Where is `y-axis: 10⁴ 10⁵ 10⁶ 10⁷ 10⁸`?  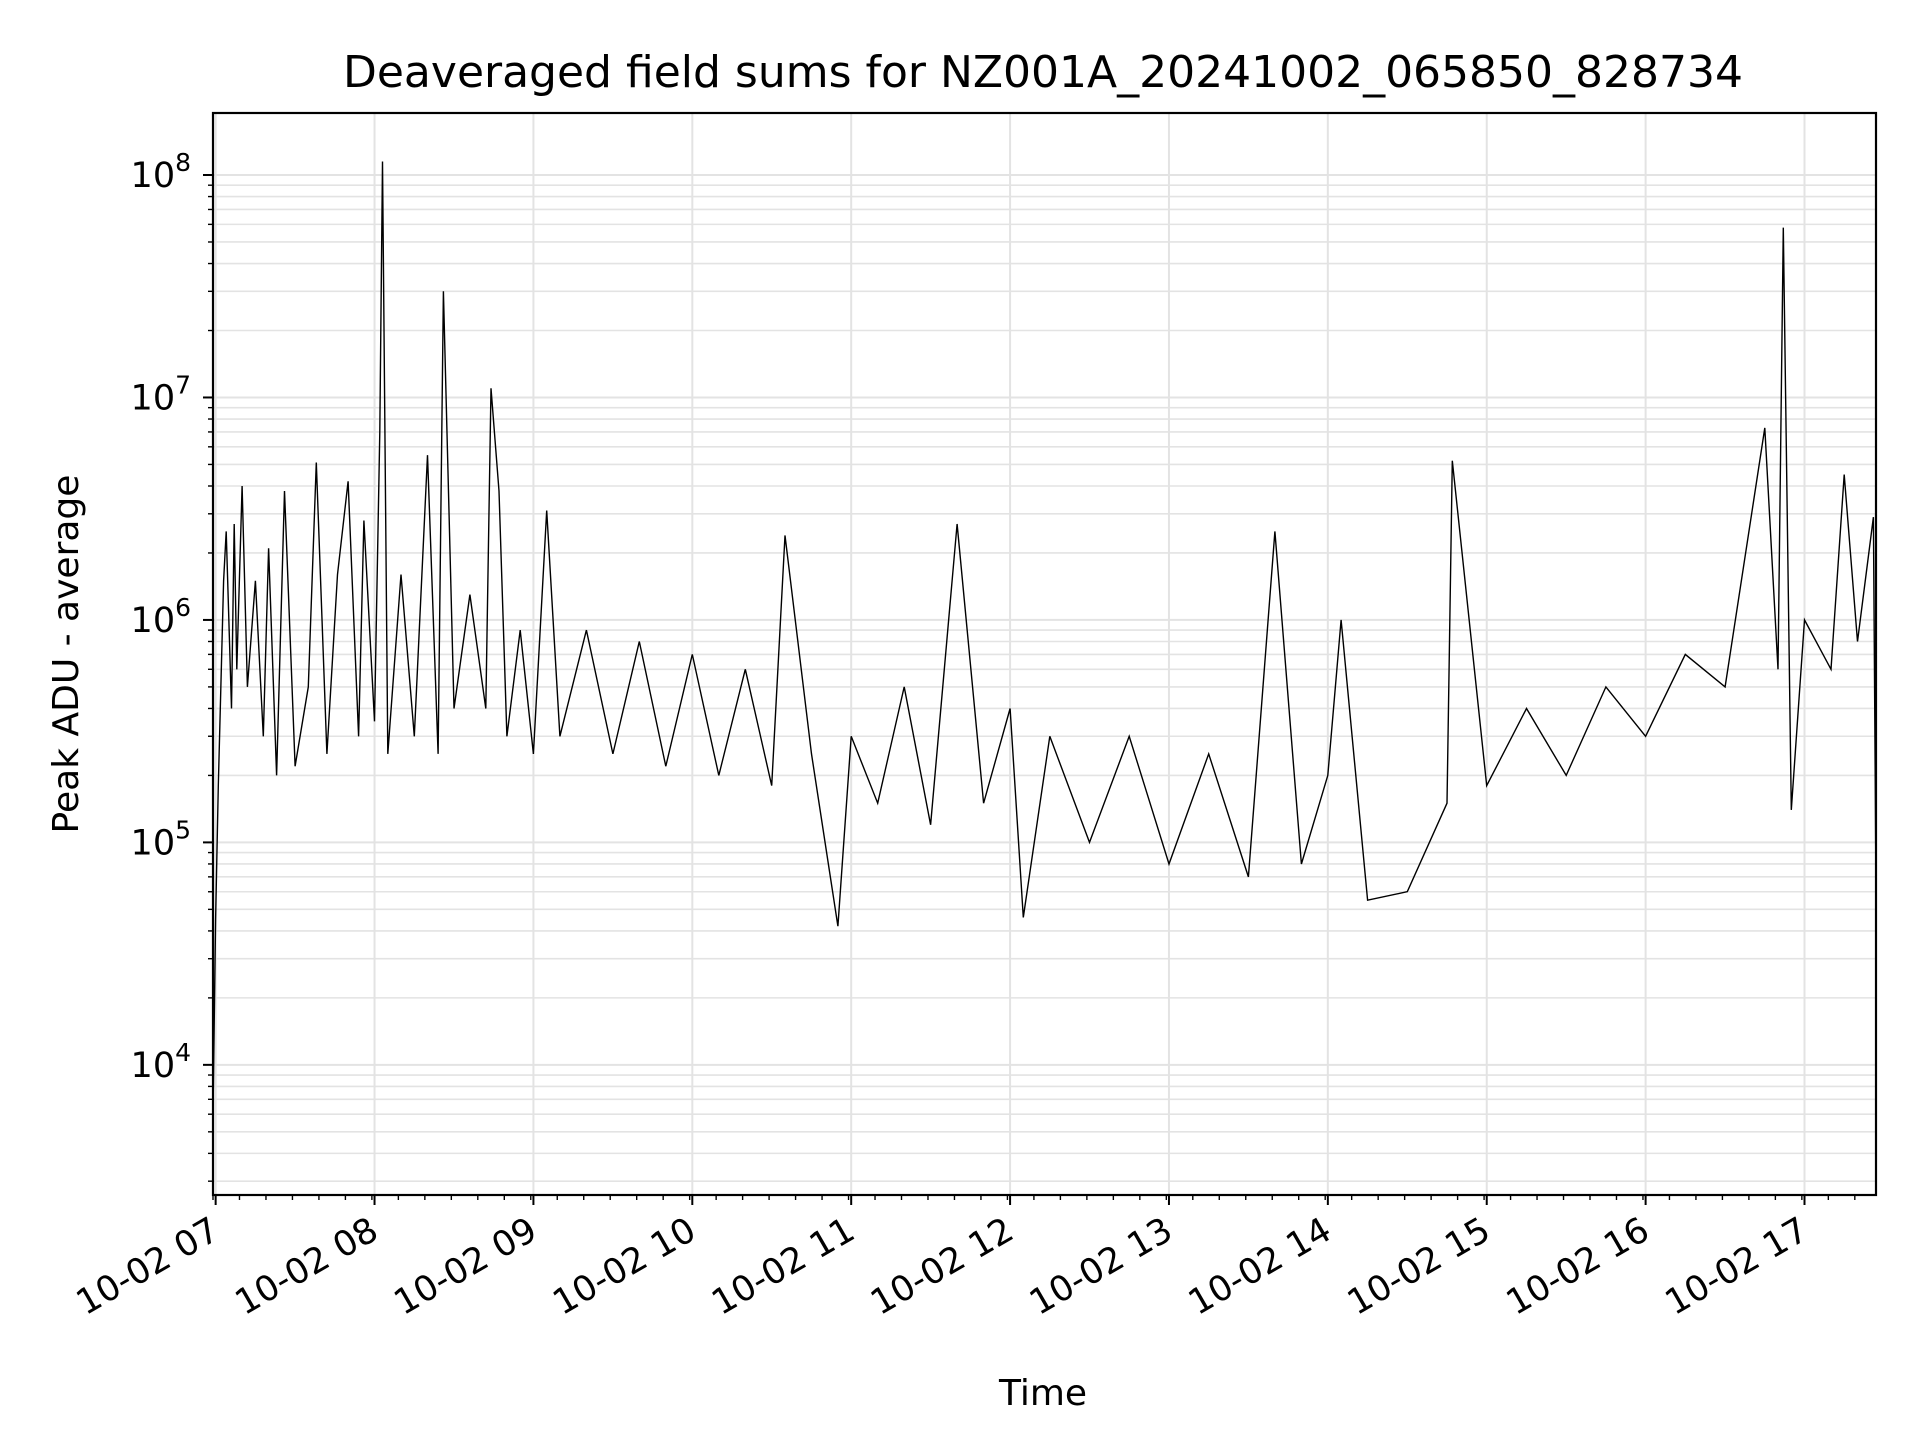 y-axis: 10⁴ 10⁵ 10⁶ 10⁷ 10⁸ is located at coordinates (172, 665).